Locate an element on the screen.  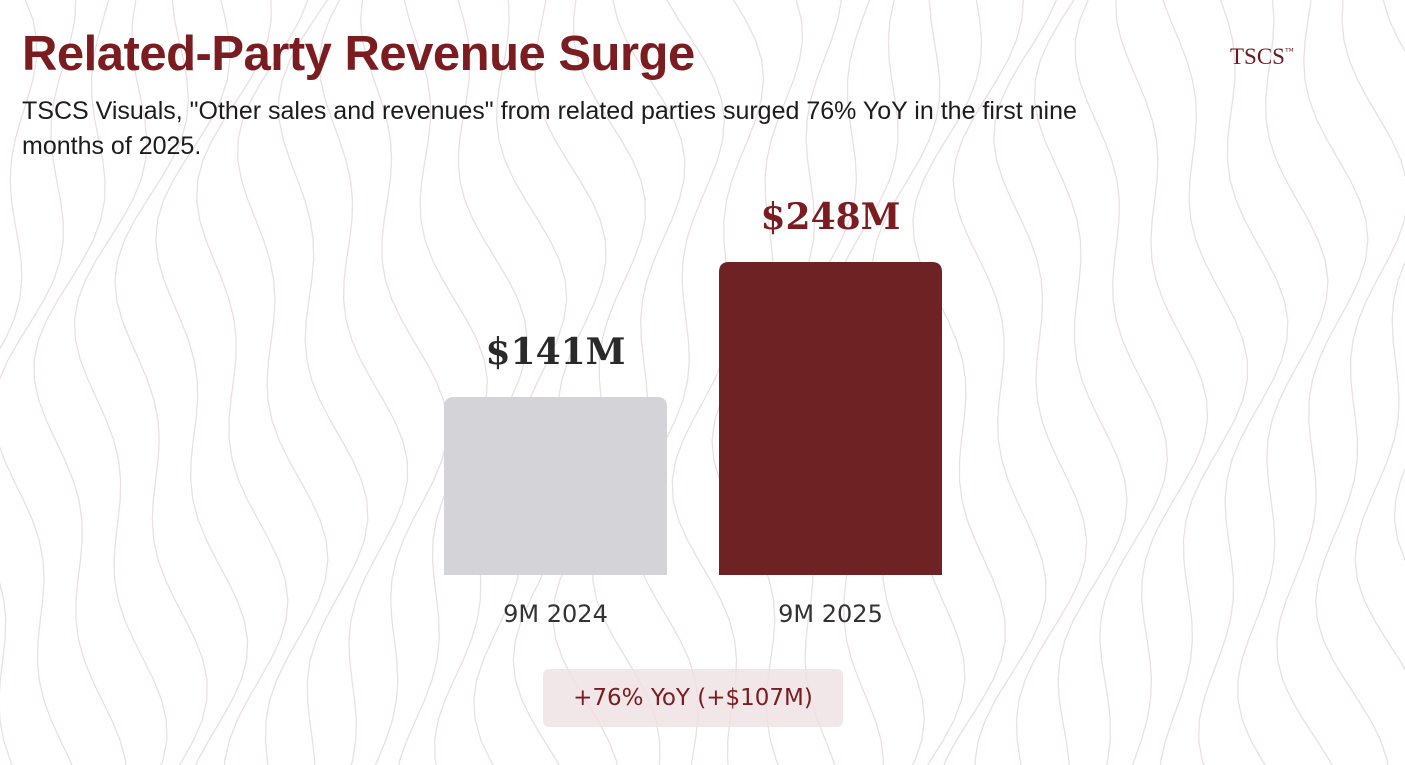
page-title: Related-Party Revenue Surge is located at coordinates (358, 54).